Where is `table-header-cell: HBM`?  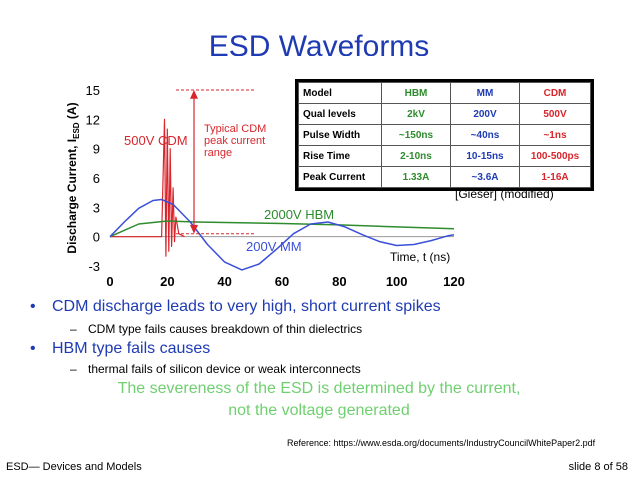
table-header-cell: HBM is located at coordinates (416, 93).